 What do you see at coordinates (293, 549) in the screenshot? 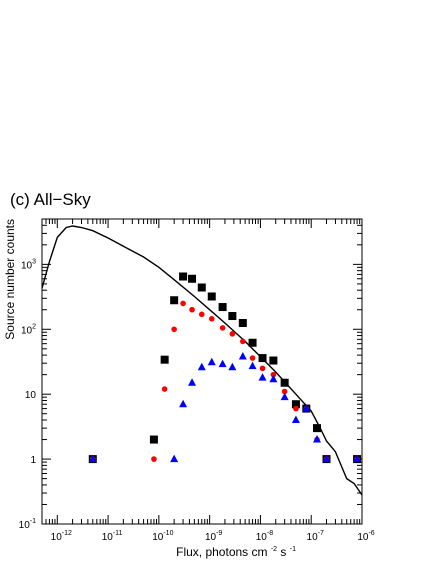
I see `x-axis-label-exp2: -1` at bounding box center [293, 549].